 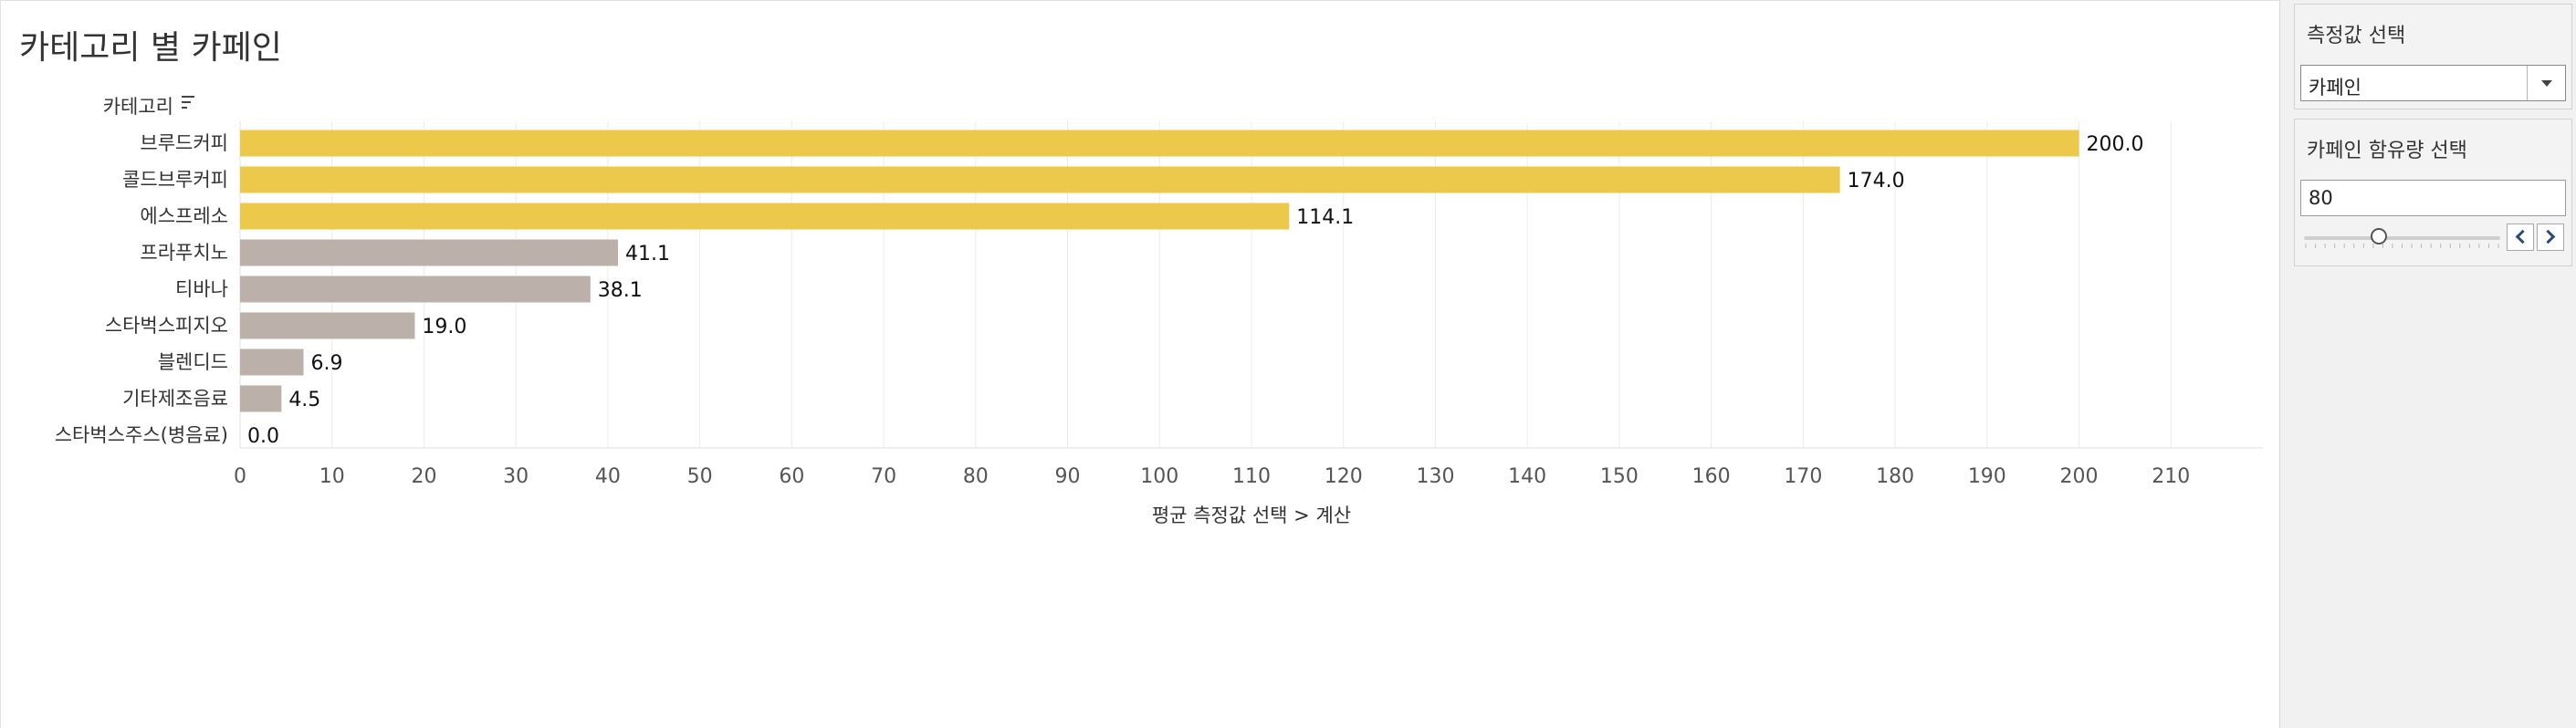 I want to click on slider-prev-button, so click(x=2520, y=238).